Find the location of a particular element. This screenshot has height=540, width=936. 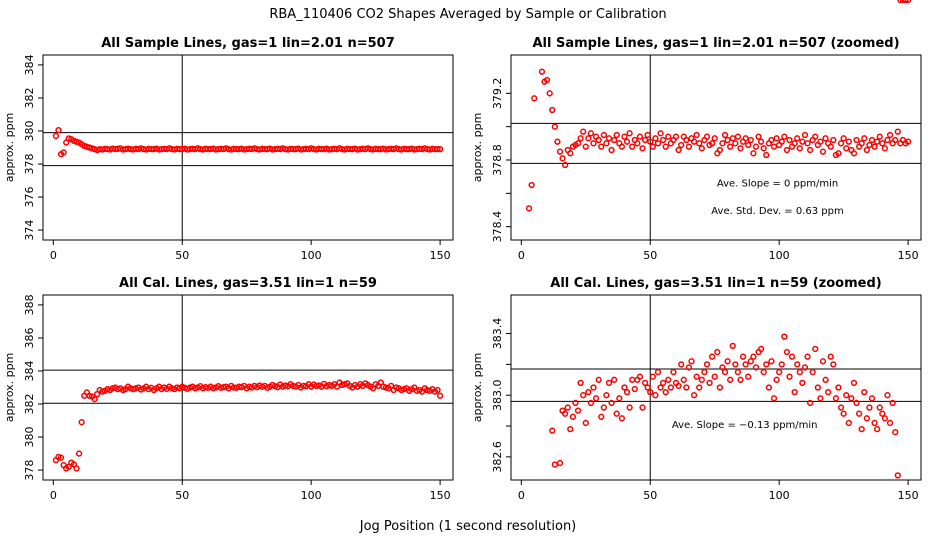

panel-1-y-tick-label: 382 is located at coordinates (29, 97).